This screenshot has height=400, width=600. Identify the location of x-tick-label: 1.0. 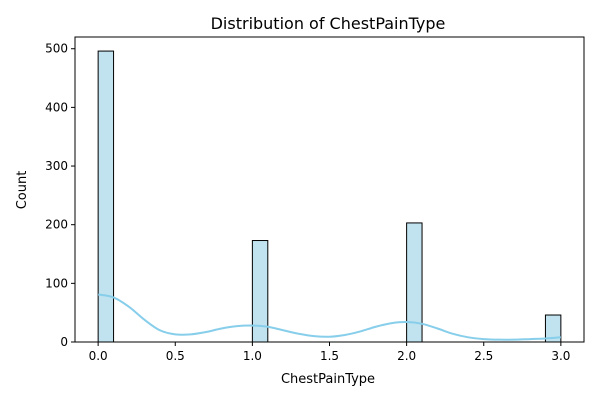
(252, 356).